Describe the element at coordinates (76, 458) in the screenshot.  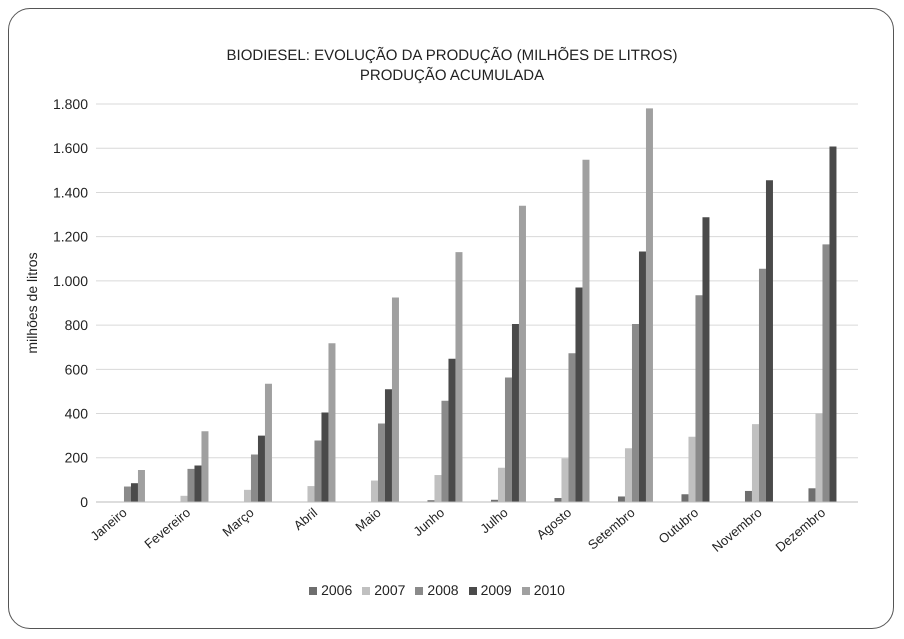
I see `y-tick-label: 200` at that location.